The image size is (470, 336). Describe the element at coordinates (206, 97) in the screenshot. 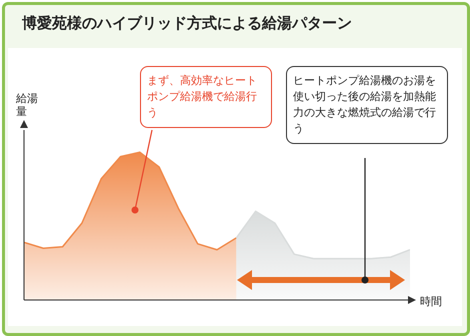

I see `text: まず、高効率なヒートポンプ給湯機で給湯行う` at that location.